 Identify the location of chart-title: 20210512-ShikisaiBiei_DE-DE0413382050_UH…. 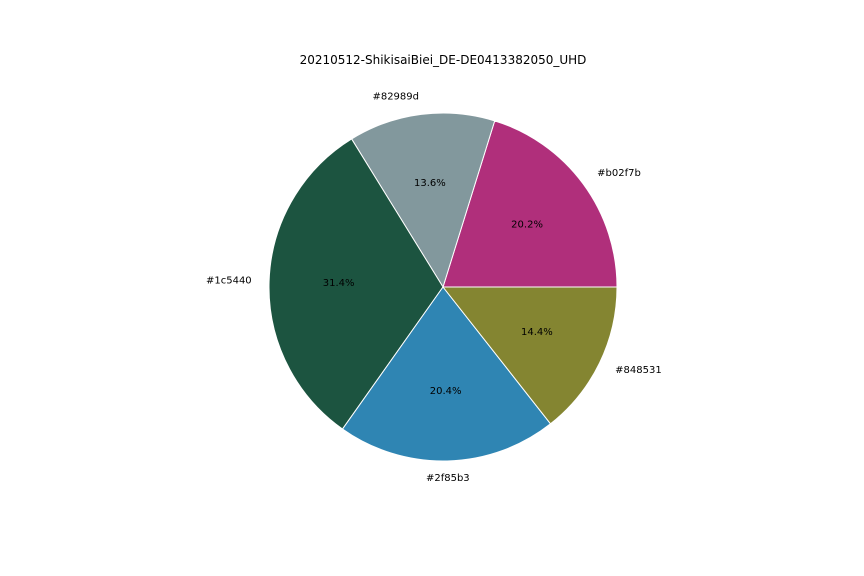
(443, 60).